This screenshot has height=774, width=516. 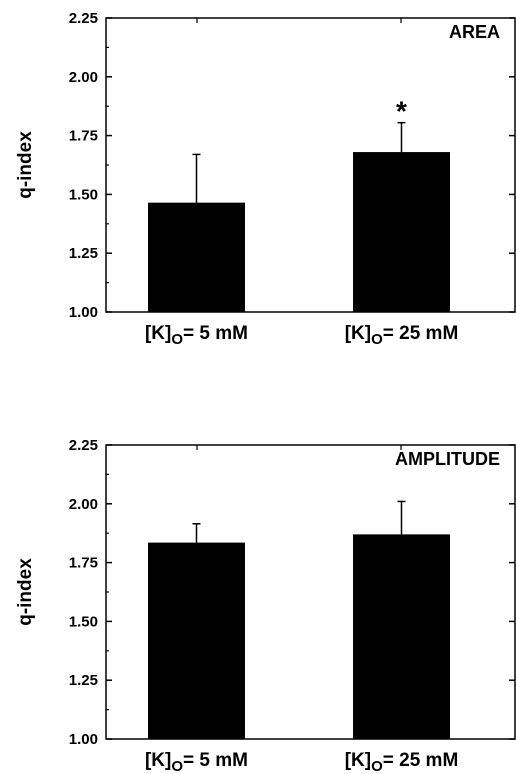 What do you see at coordinates (447, 459) in the screenshot?
I see `panel-label: AMPLITUDE` at bounding box center [447, 459].